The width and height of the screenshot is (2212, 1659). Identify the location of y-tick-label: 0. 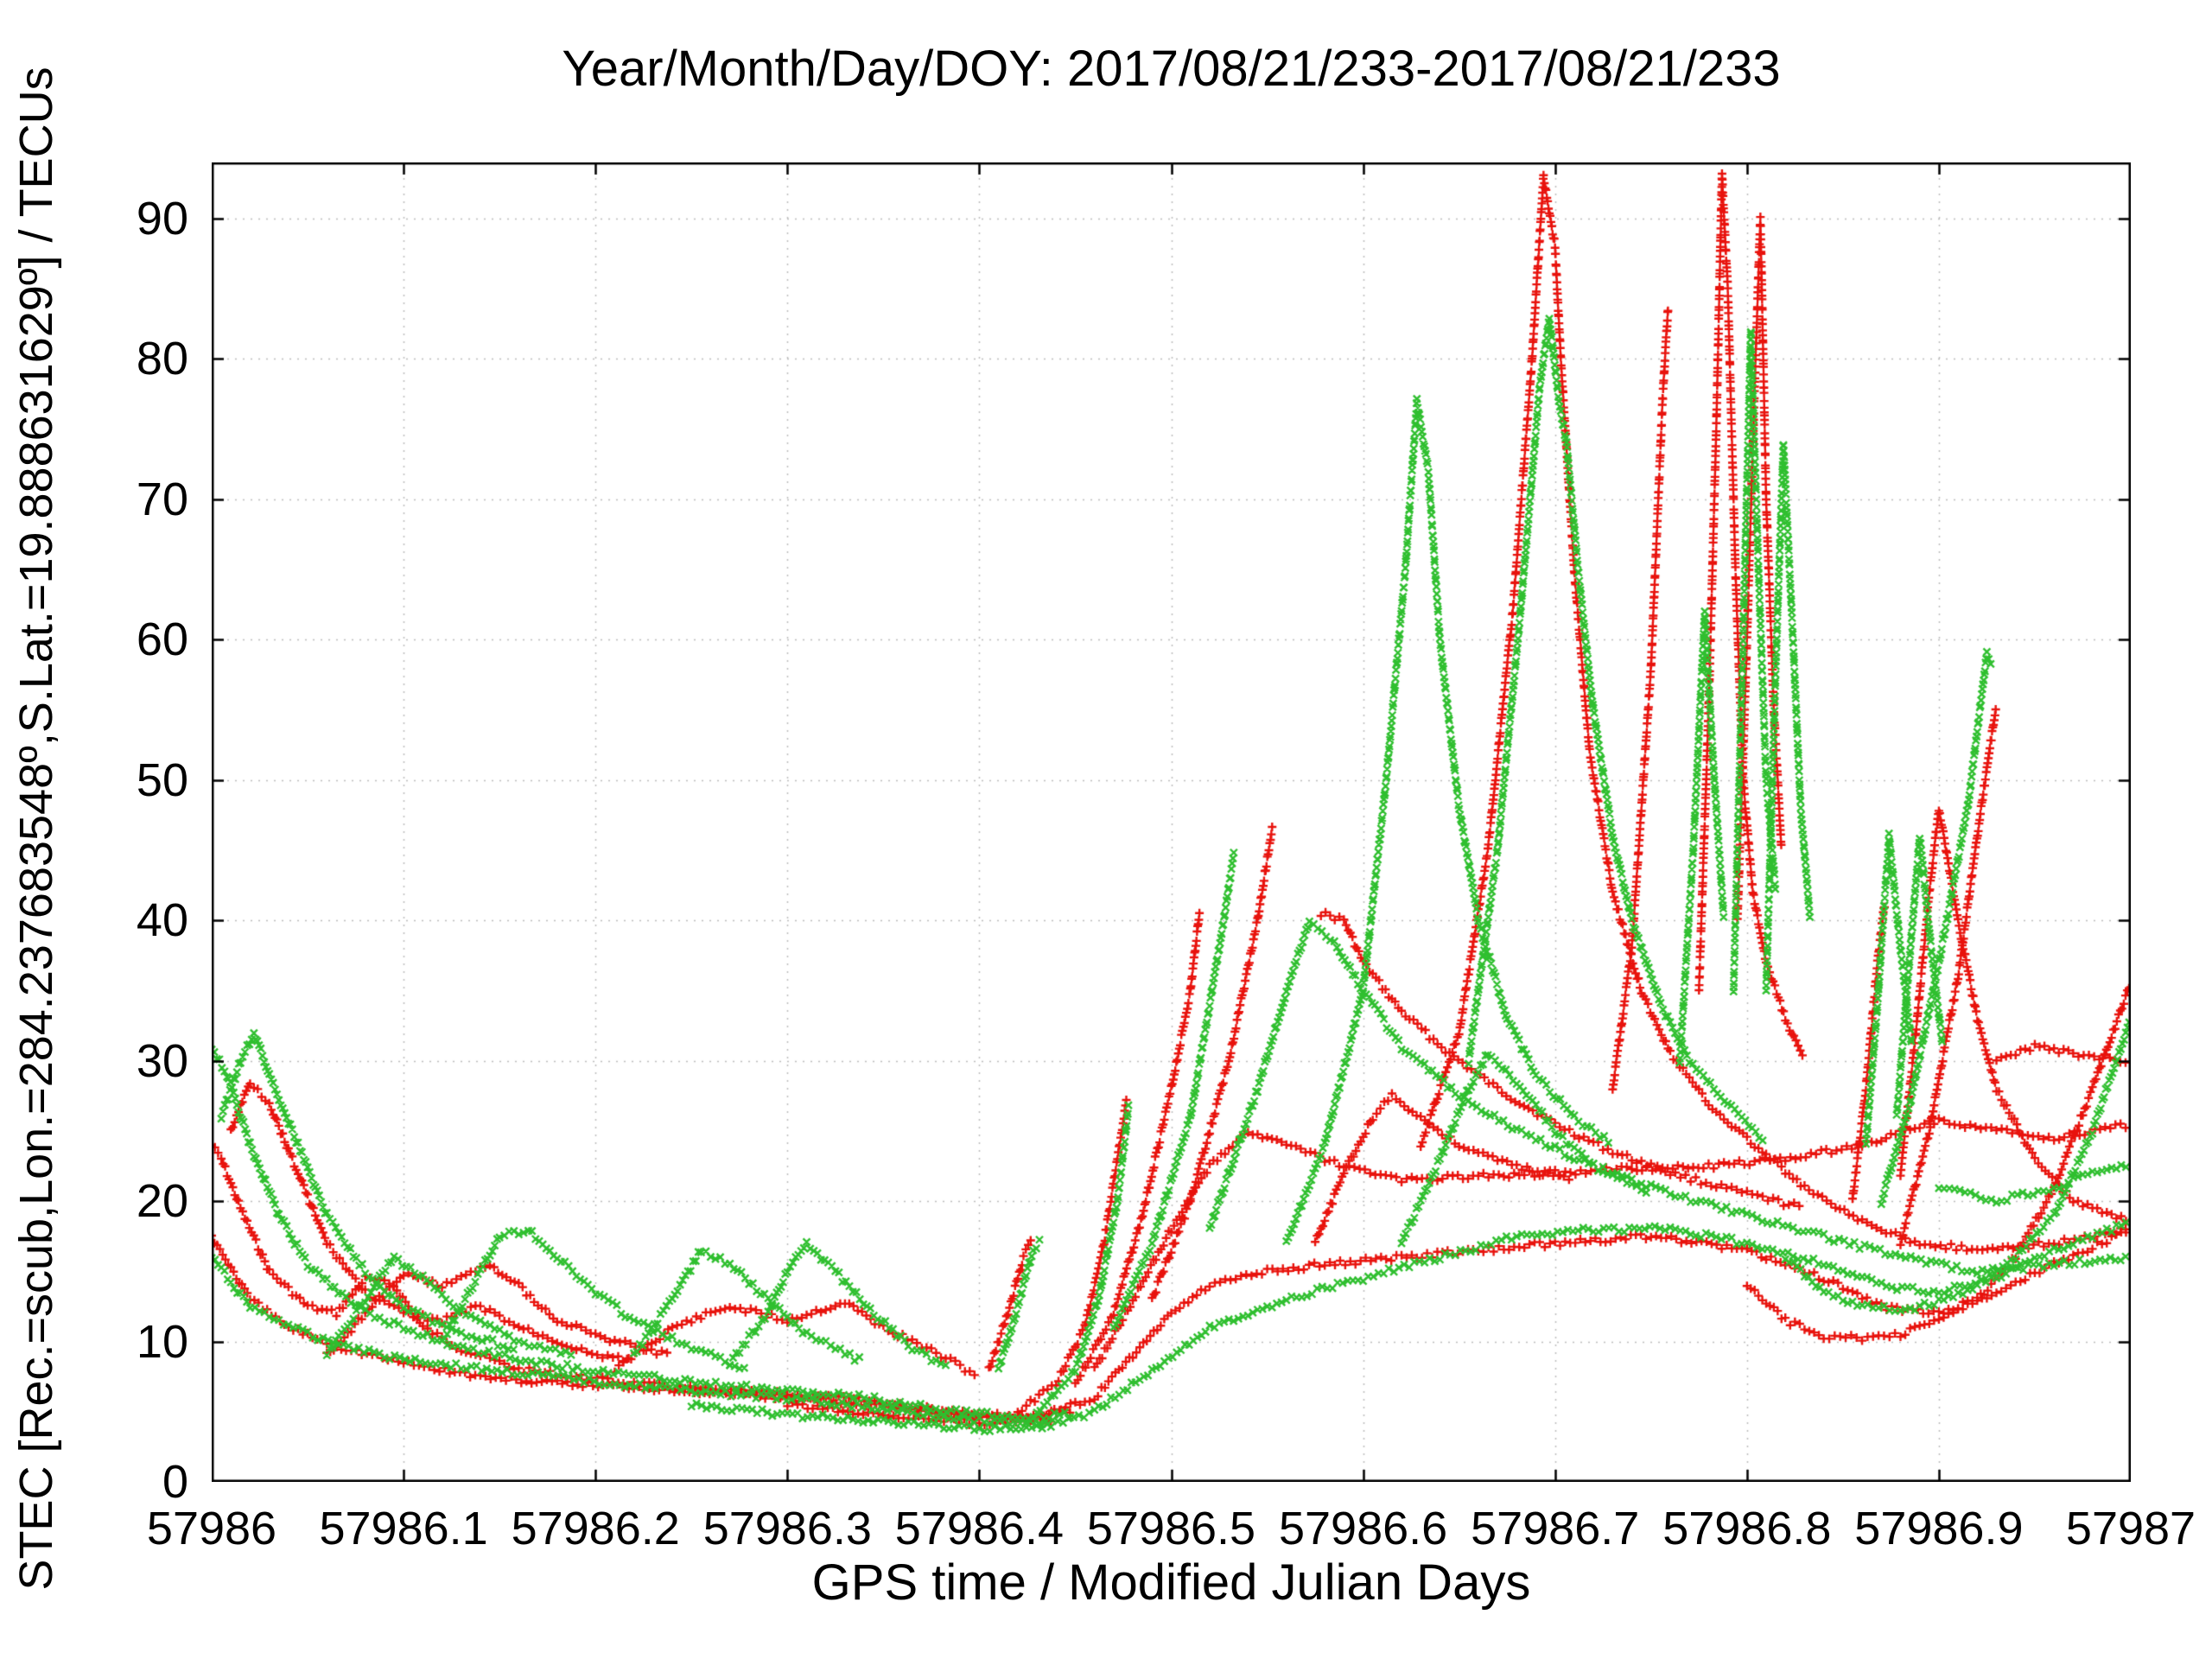
(175, 1482).